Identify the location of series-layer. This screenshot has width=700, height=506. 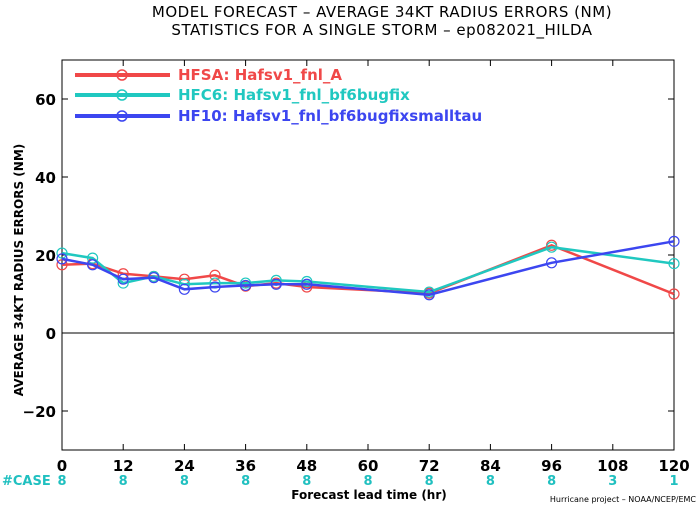
(368, 268).